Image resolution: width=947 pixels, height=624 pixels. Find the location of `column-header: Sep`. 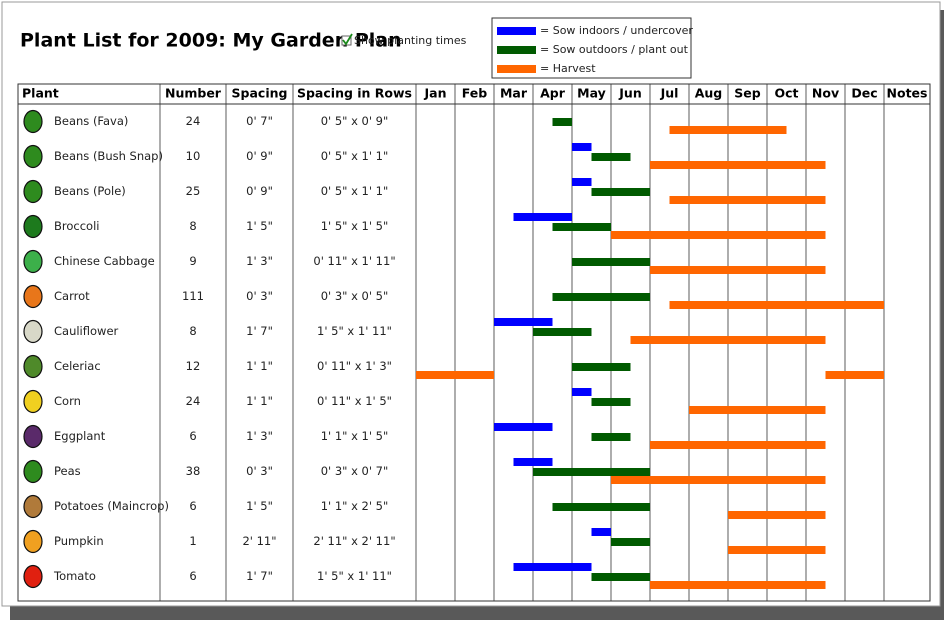

column-header: Sep is located at coordinates (747, 93).